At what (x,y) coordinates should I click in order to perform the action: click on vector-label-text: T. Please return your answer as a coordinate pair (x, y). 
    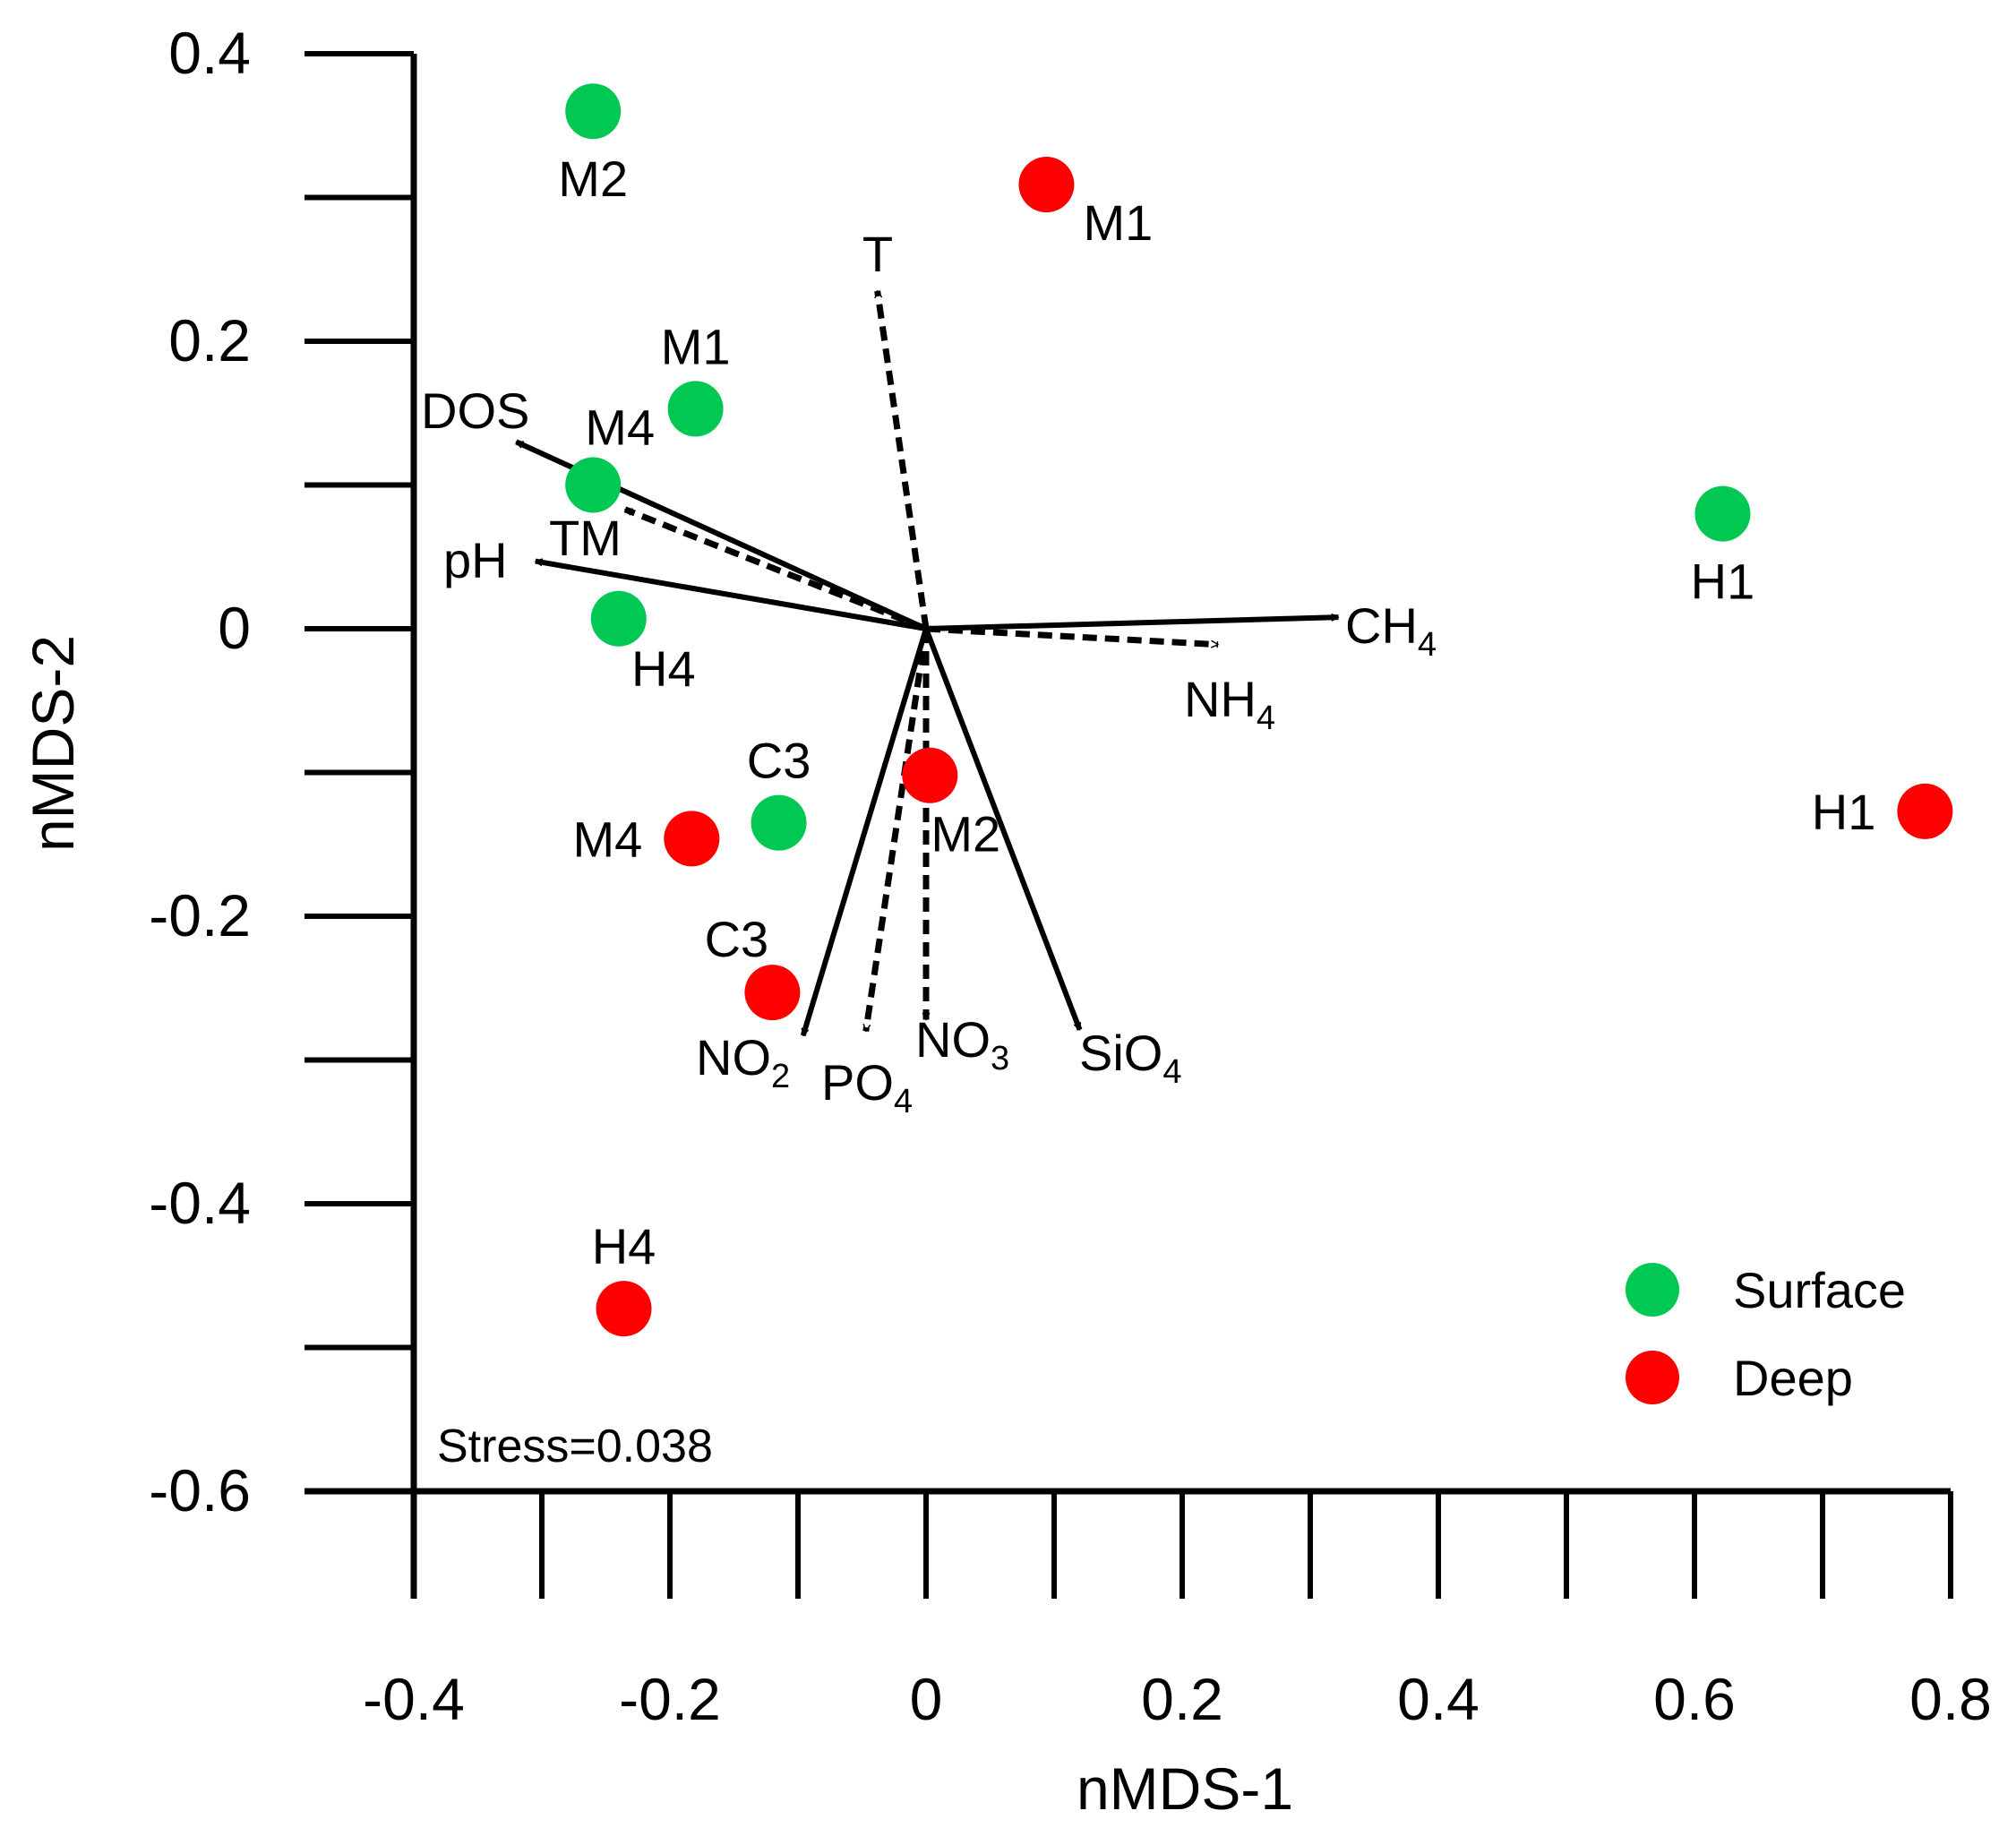
    Looking at the image, I should click on (877, 254).